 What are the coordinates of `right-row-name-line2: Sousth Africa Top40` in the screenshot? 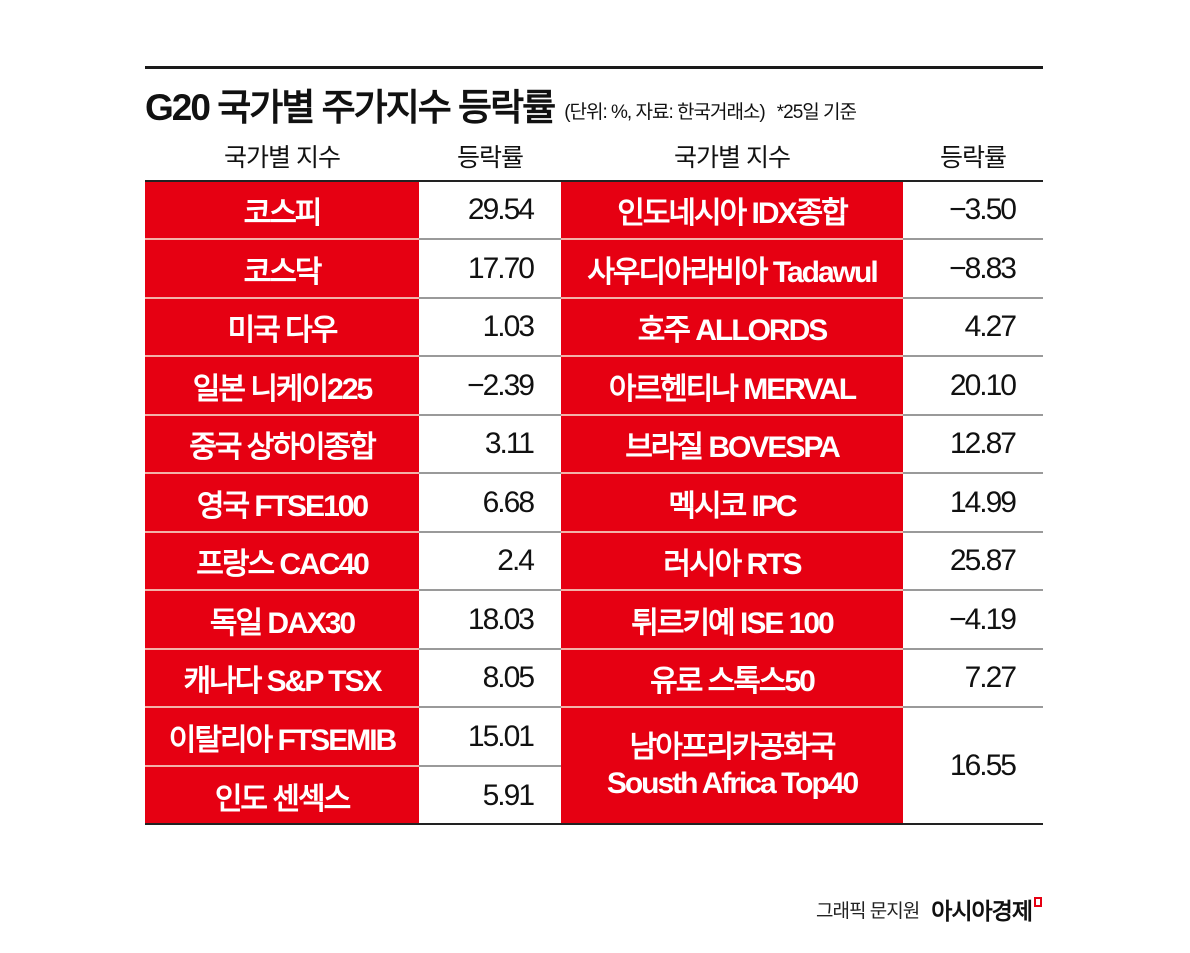 It's located at (732, 783).